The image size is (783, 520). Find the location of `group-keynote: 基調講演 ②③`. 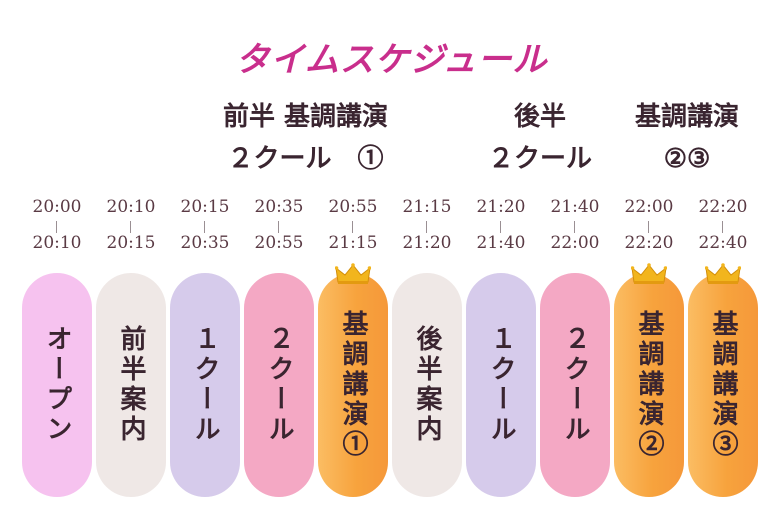

group-keynote: 基調講演 ②③ is located at coordinates (687, 138).